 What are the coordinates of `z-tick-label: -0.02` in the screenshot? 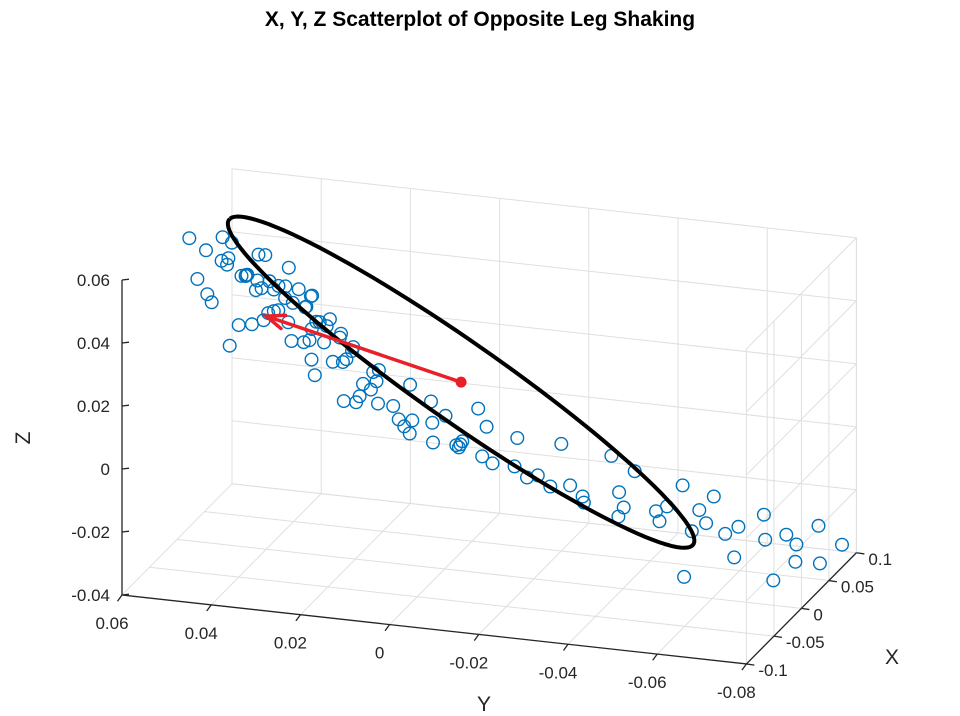 It's located at (90, 532).